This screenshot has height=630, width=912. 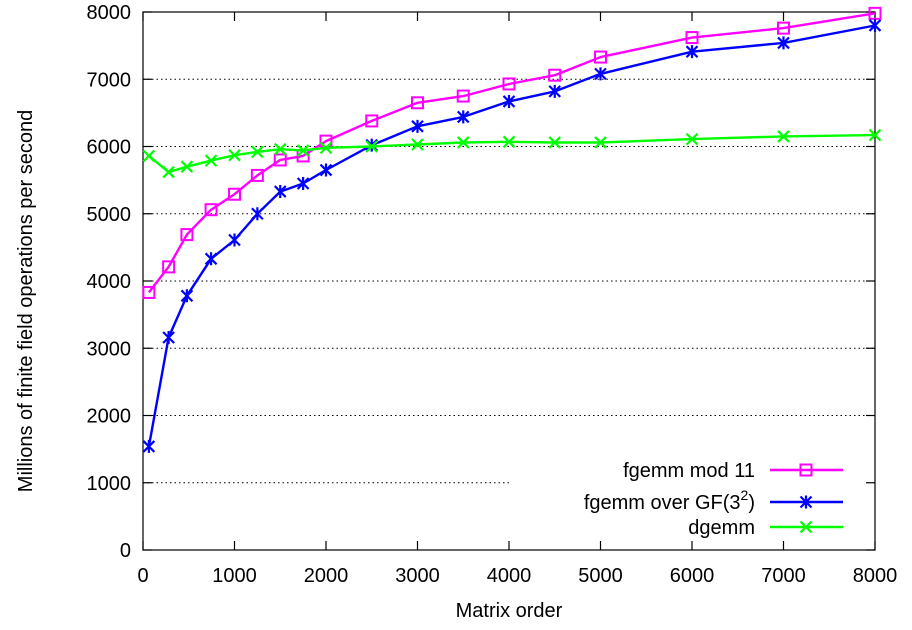 I want to click on x-tick-label: 5000, so click(x=600, y=576).